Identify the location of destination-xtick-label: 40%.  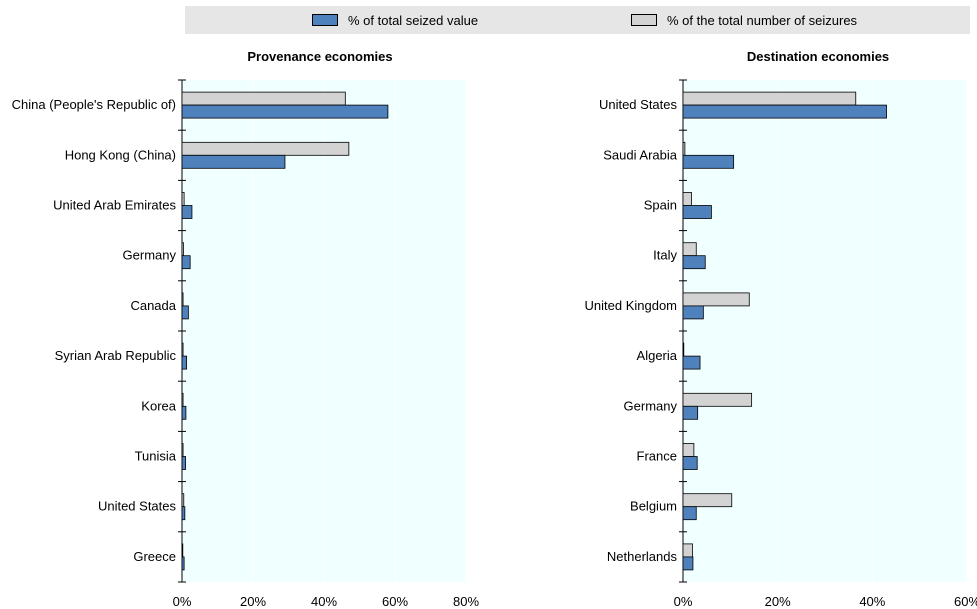
(872, 601).